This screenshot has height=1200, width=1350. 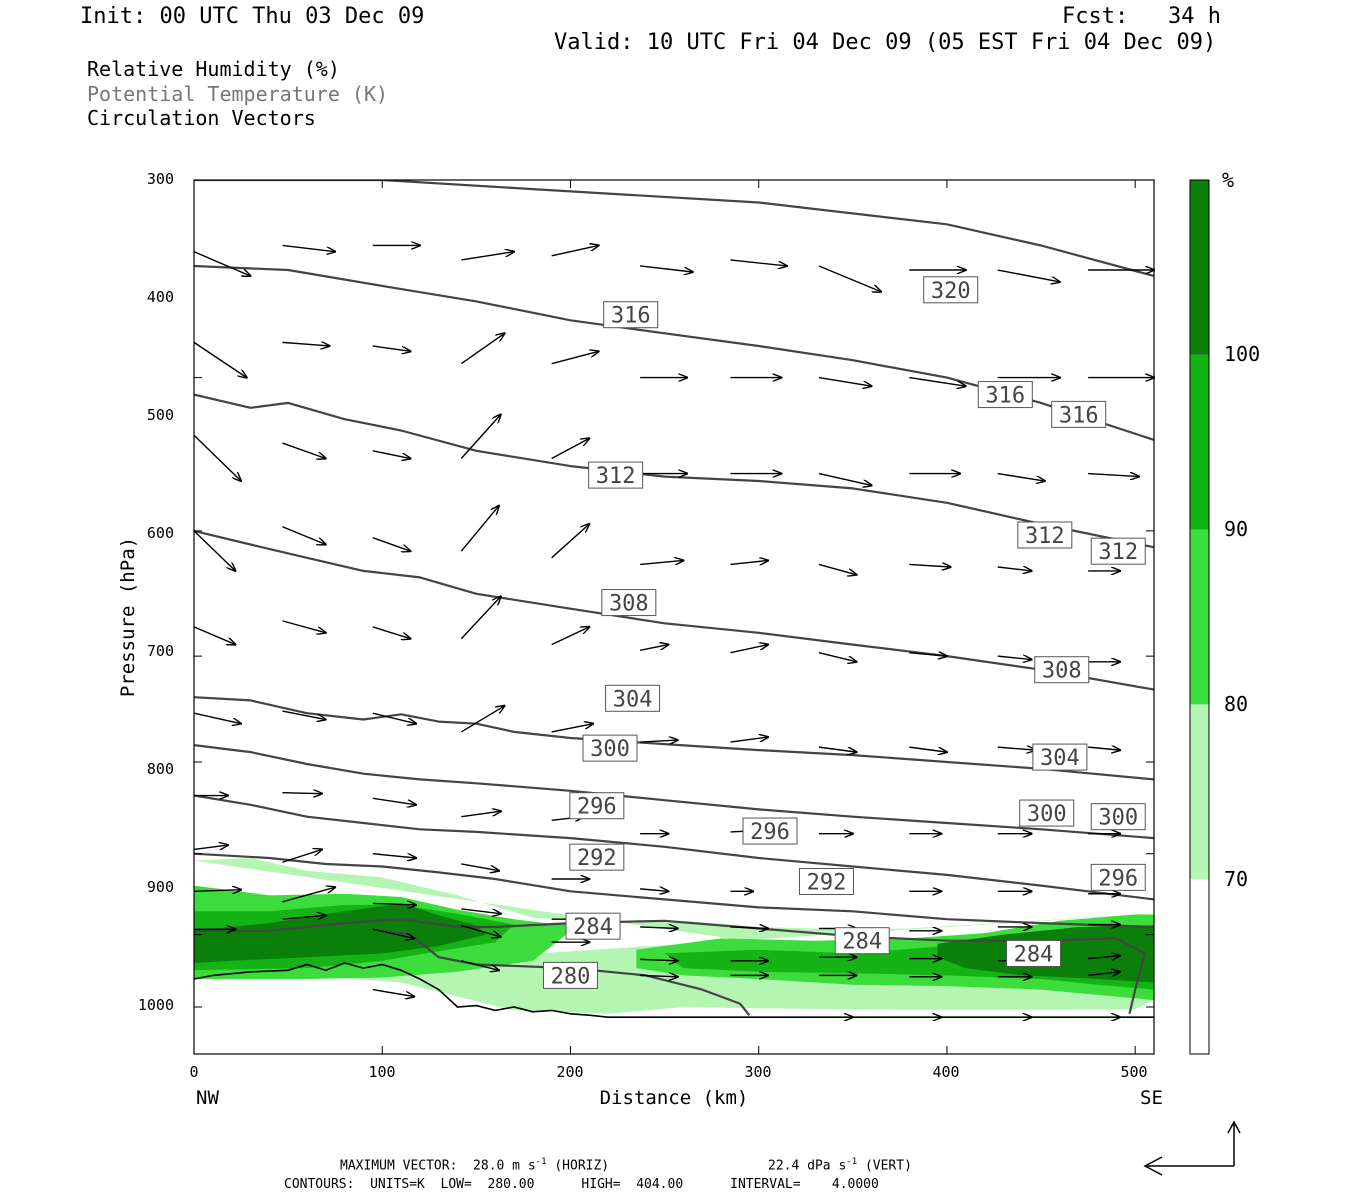 I want to click on theta-label-308: 308, so click(x=629, y=603).